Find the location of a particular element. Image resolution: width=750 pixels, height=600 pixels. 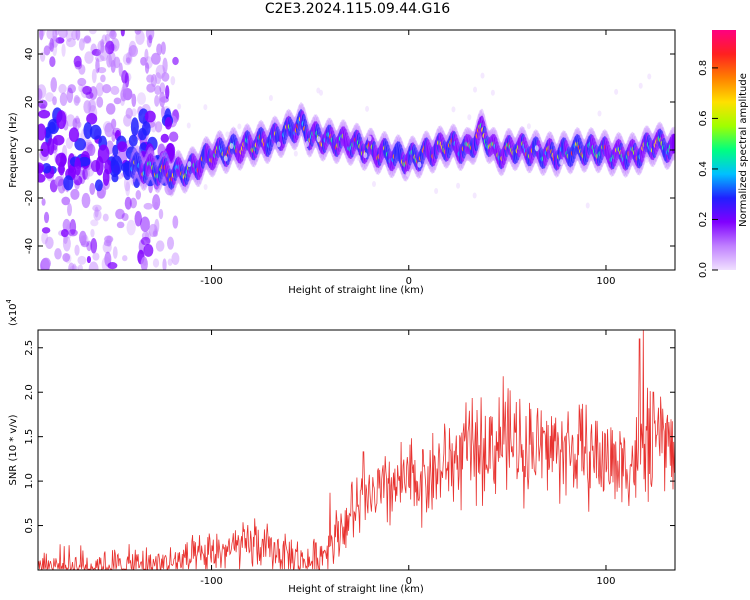

x-tick-label: -100 is located at coordinates (211, 281).